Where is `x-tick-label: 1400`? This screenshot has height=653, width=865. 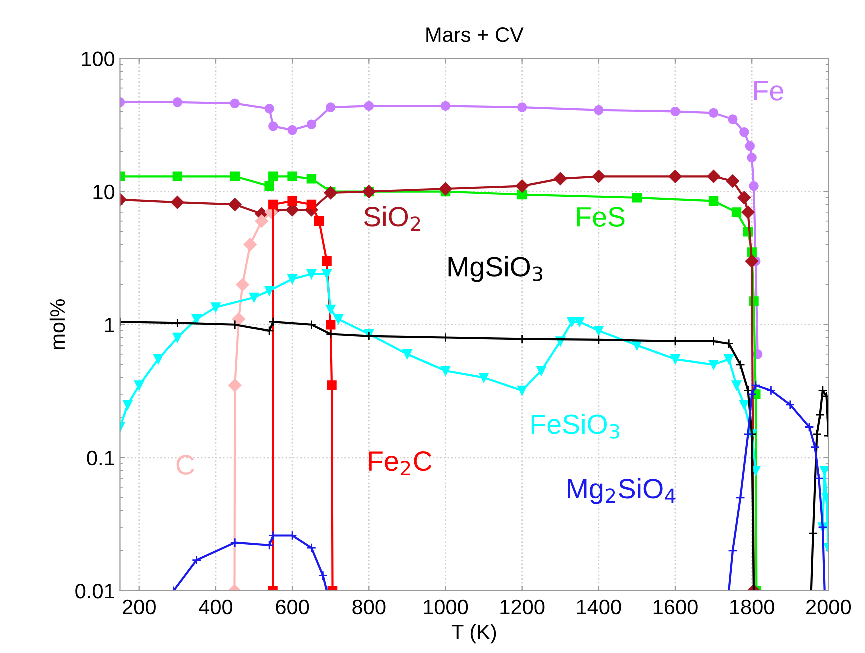 x-tick-label: 1400 is located at coordinates (599, 607).